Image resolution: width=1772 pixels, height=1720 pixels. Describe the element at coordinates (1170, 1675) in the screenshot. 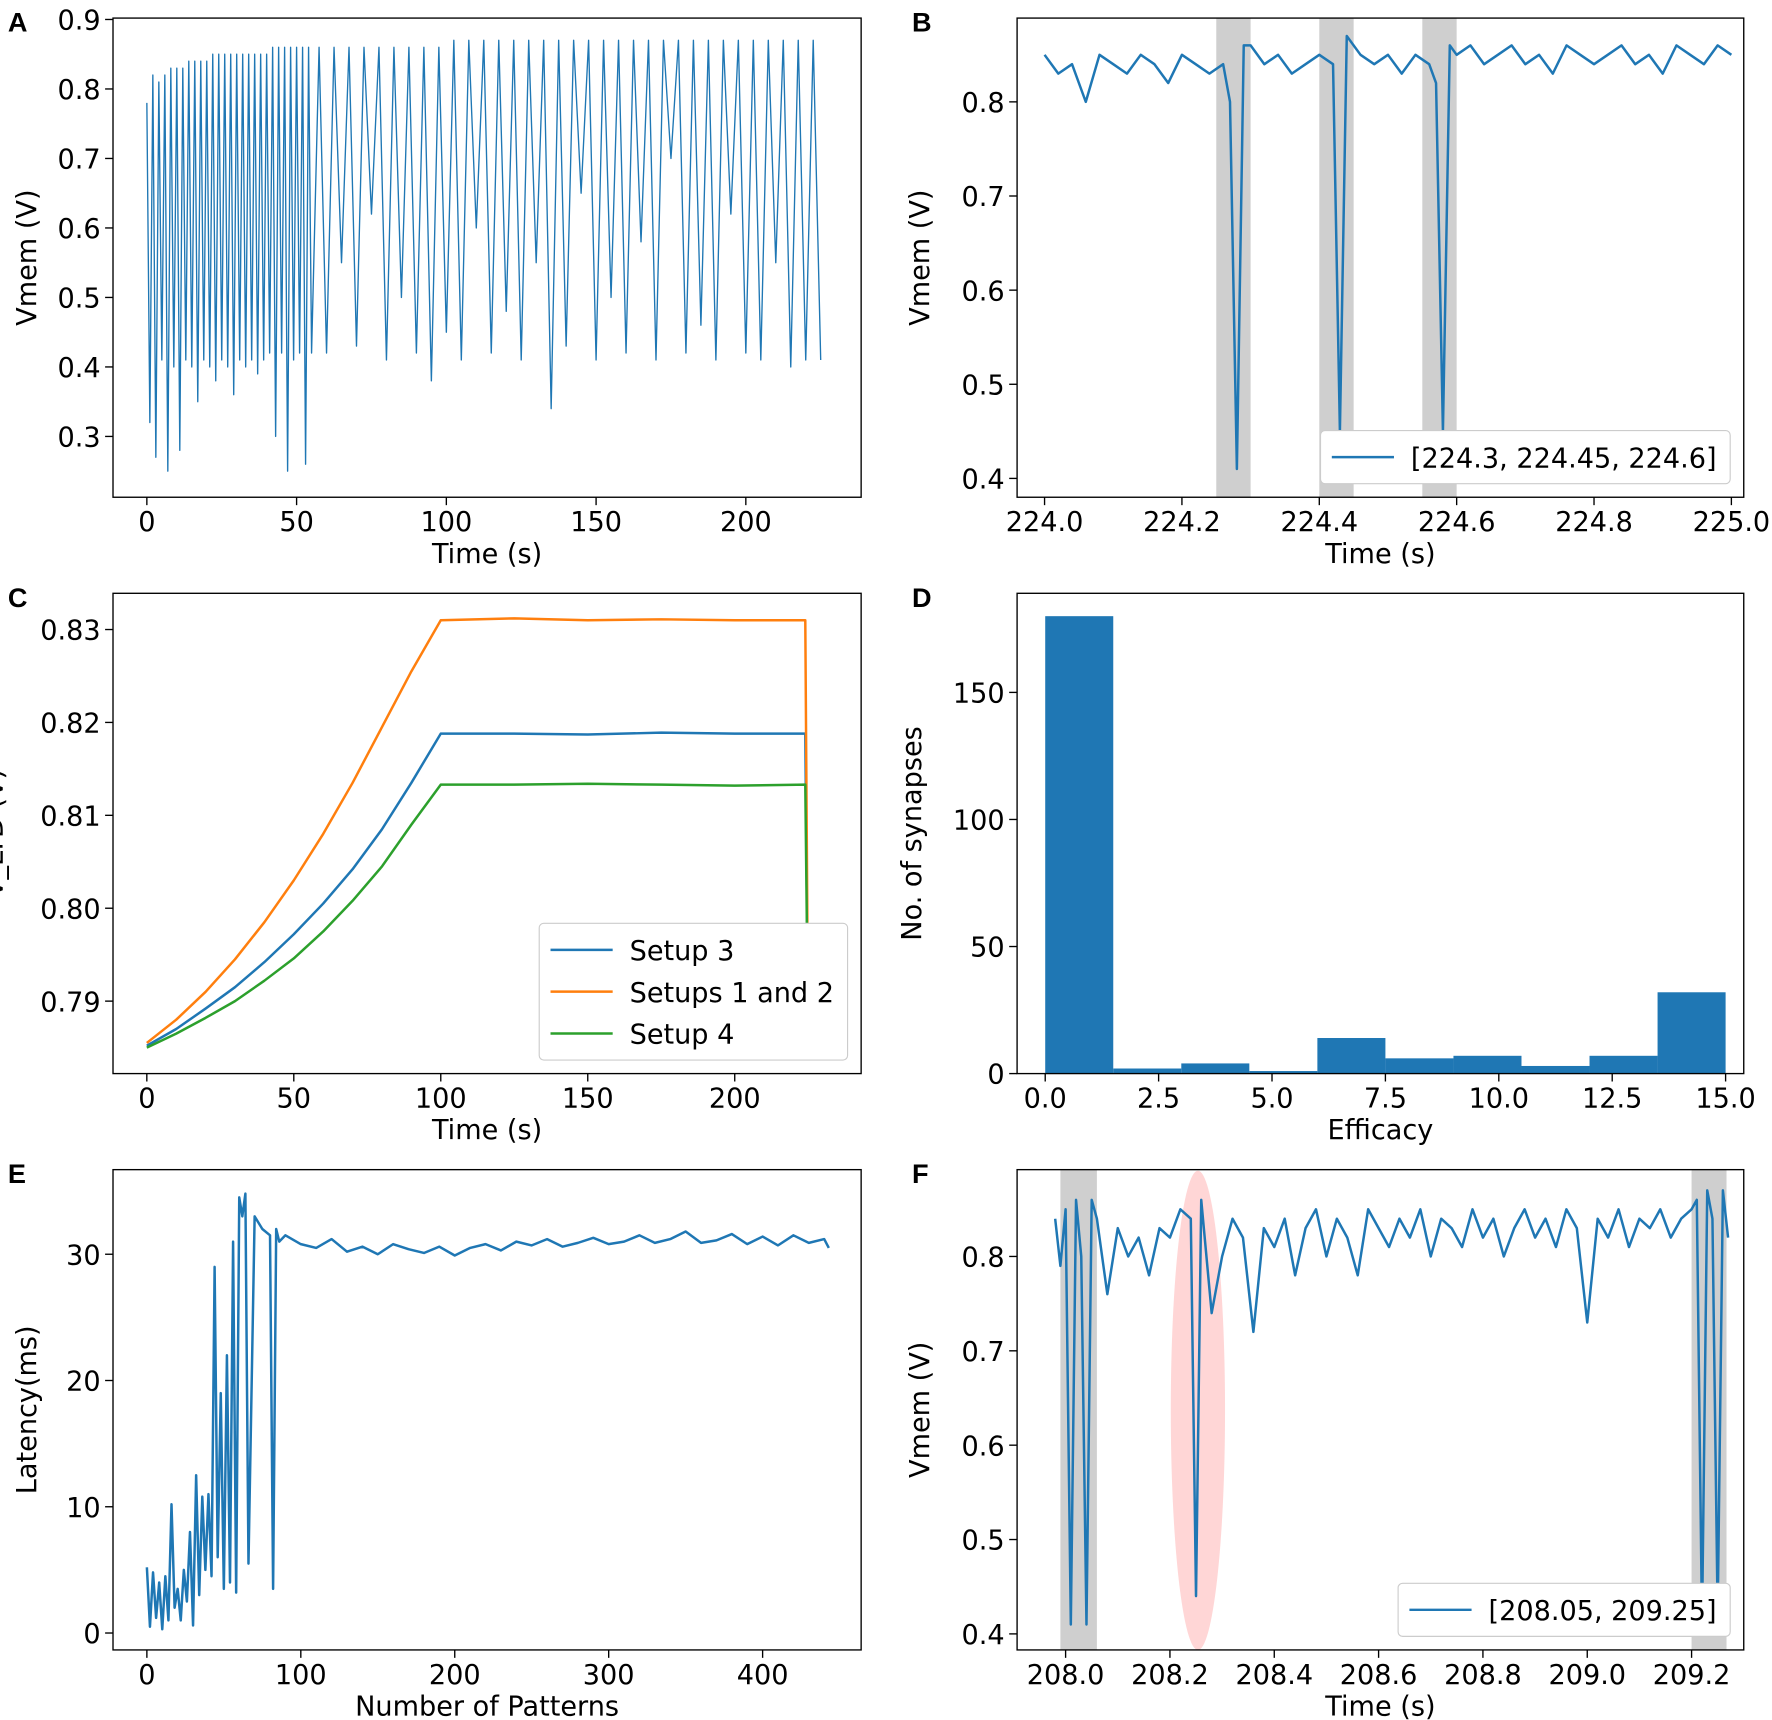

I see `x-tick-label: 208.2` at that location.